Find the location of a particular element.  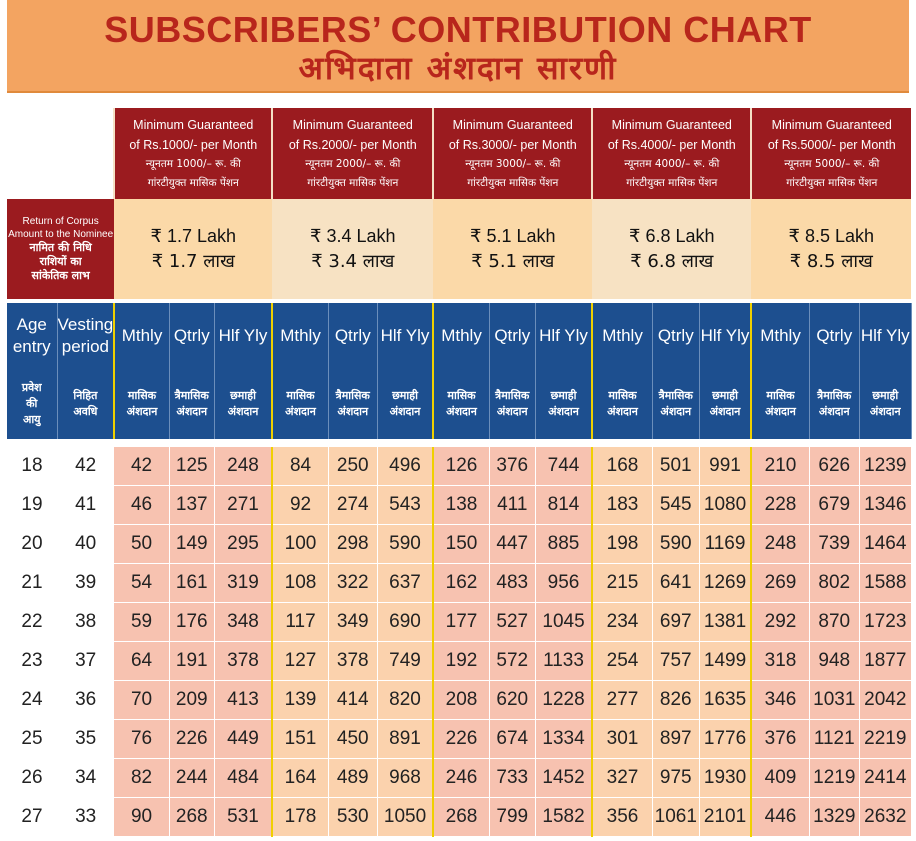

header-mthly-2: Mthly is located at coordinates (300, 336).